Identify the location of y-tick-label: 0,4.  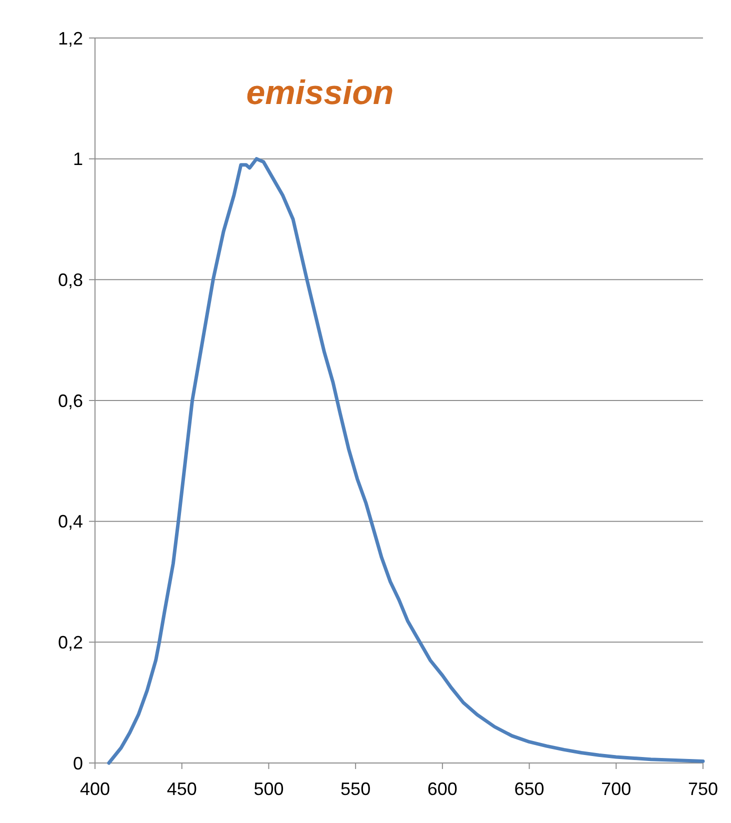
(70, 522).